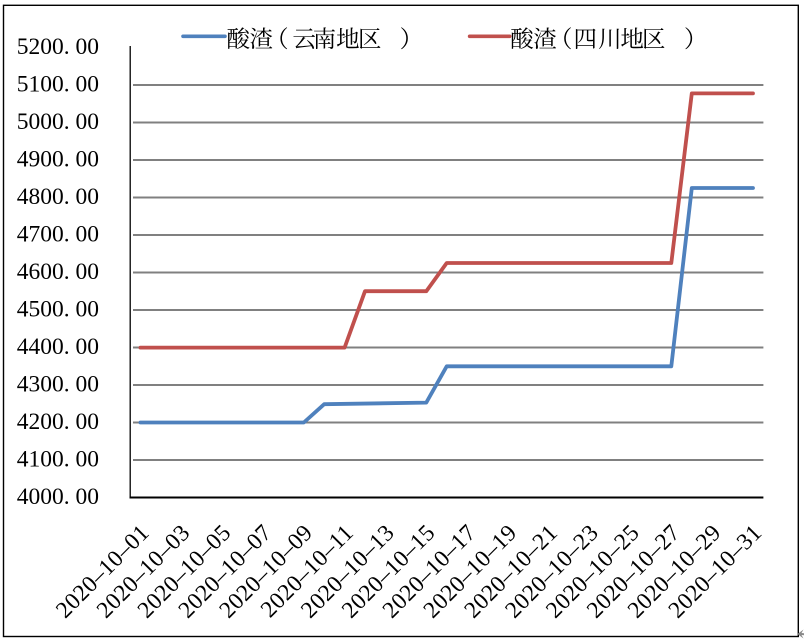 This screenshot has height=642, width=804. What do you see at coordinates (58, 85) in the screenshot?
I see `svg-text: 5100. 00` at bounding box center [58, 85].